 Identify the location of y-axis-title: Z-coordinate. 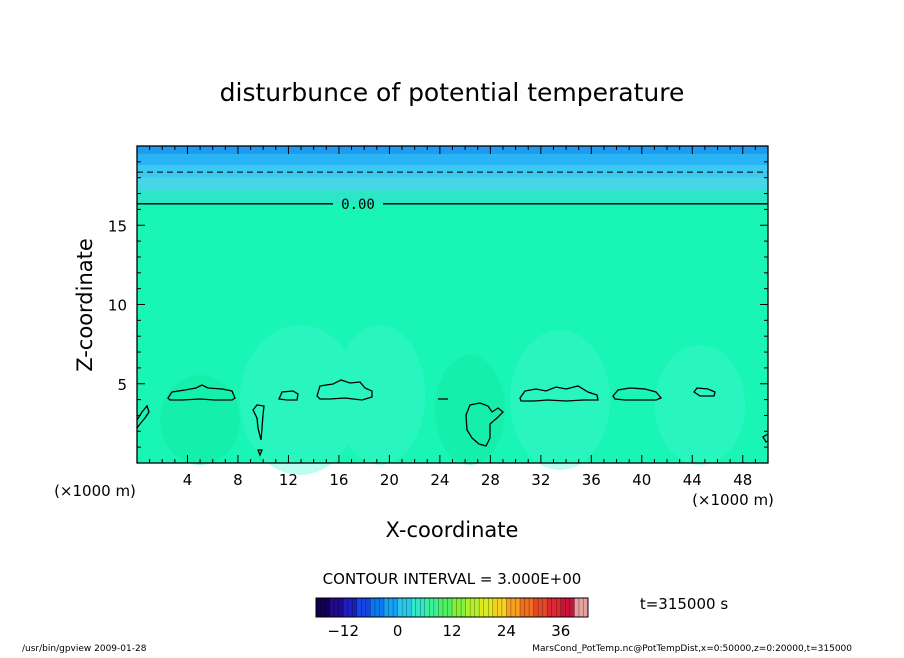
(85, 305).